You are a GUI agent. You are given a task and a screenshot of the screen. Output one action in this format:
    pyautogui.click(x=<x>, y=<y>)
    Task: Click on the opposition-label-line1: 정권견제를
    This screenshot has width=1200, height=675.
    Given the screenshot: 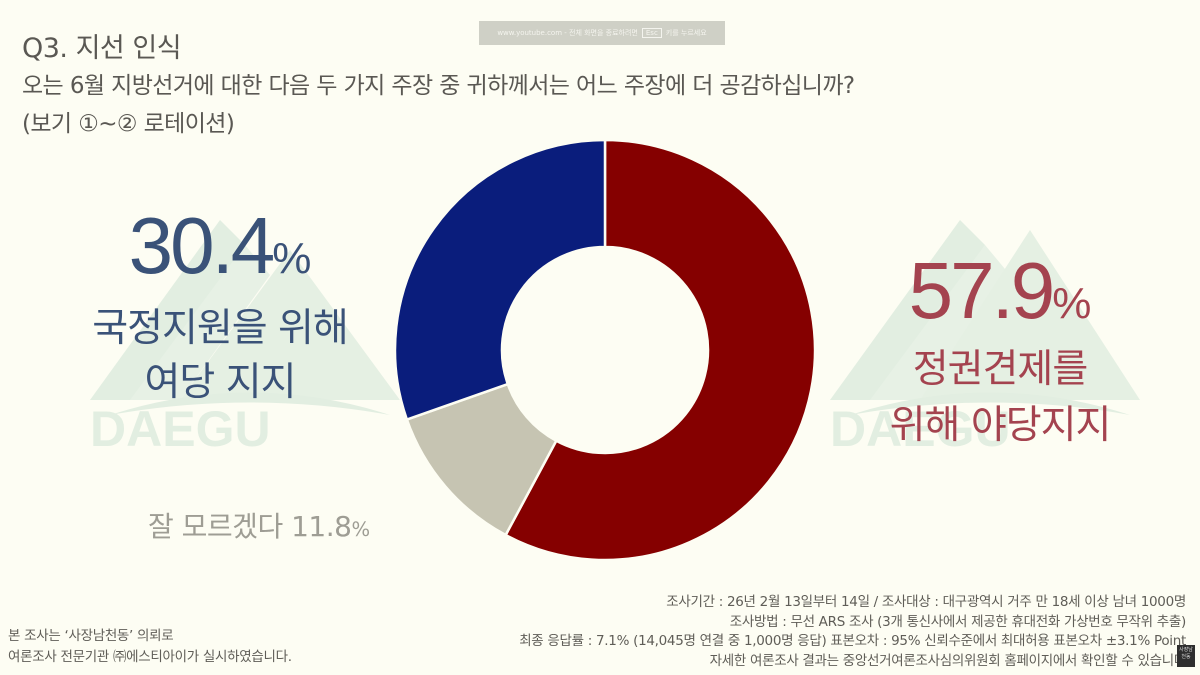 What is the action you would take?
    pyautogui.click(x=1000, y=369)
    